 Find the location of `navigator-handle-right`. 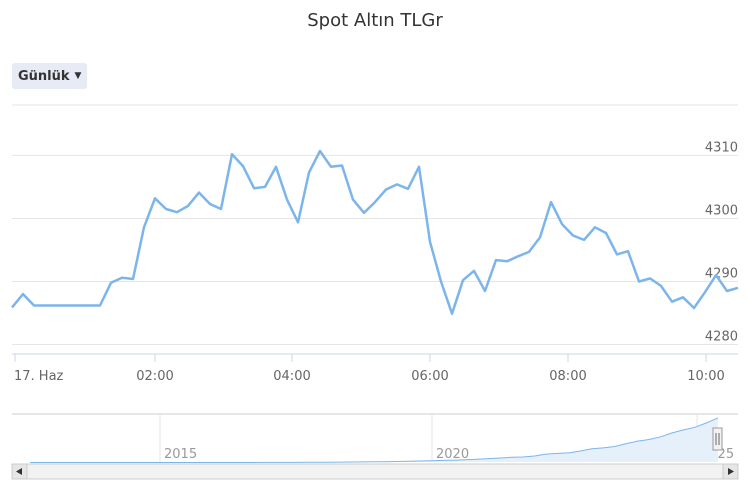

navigator-handle-right is located at coordinates (717, 439).